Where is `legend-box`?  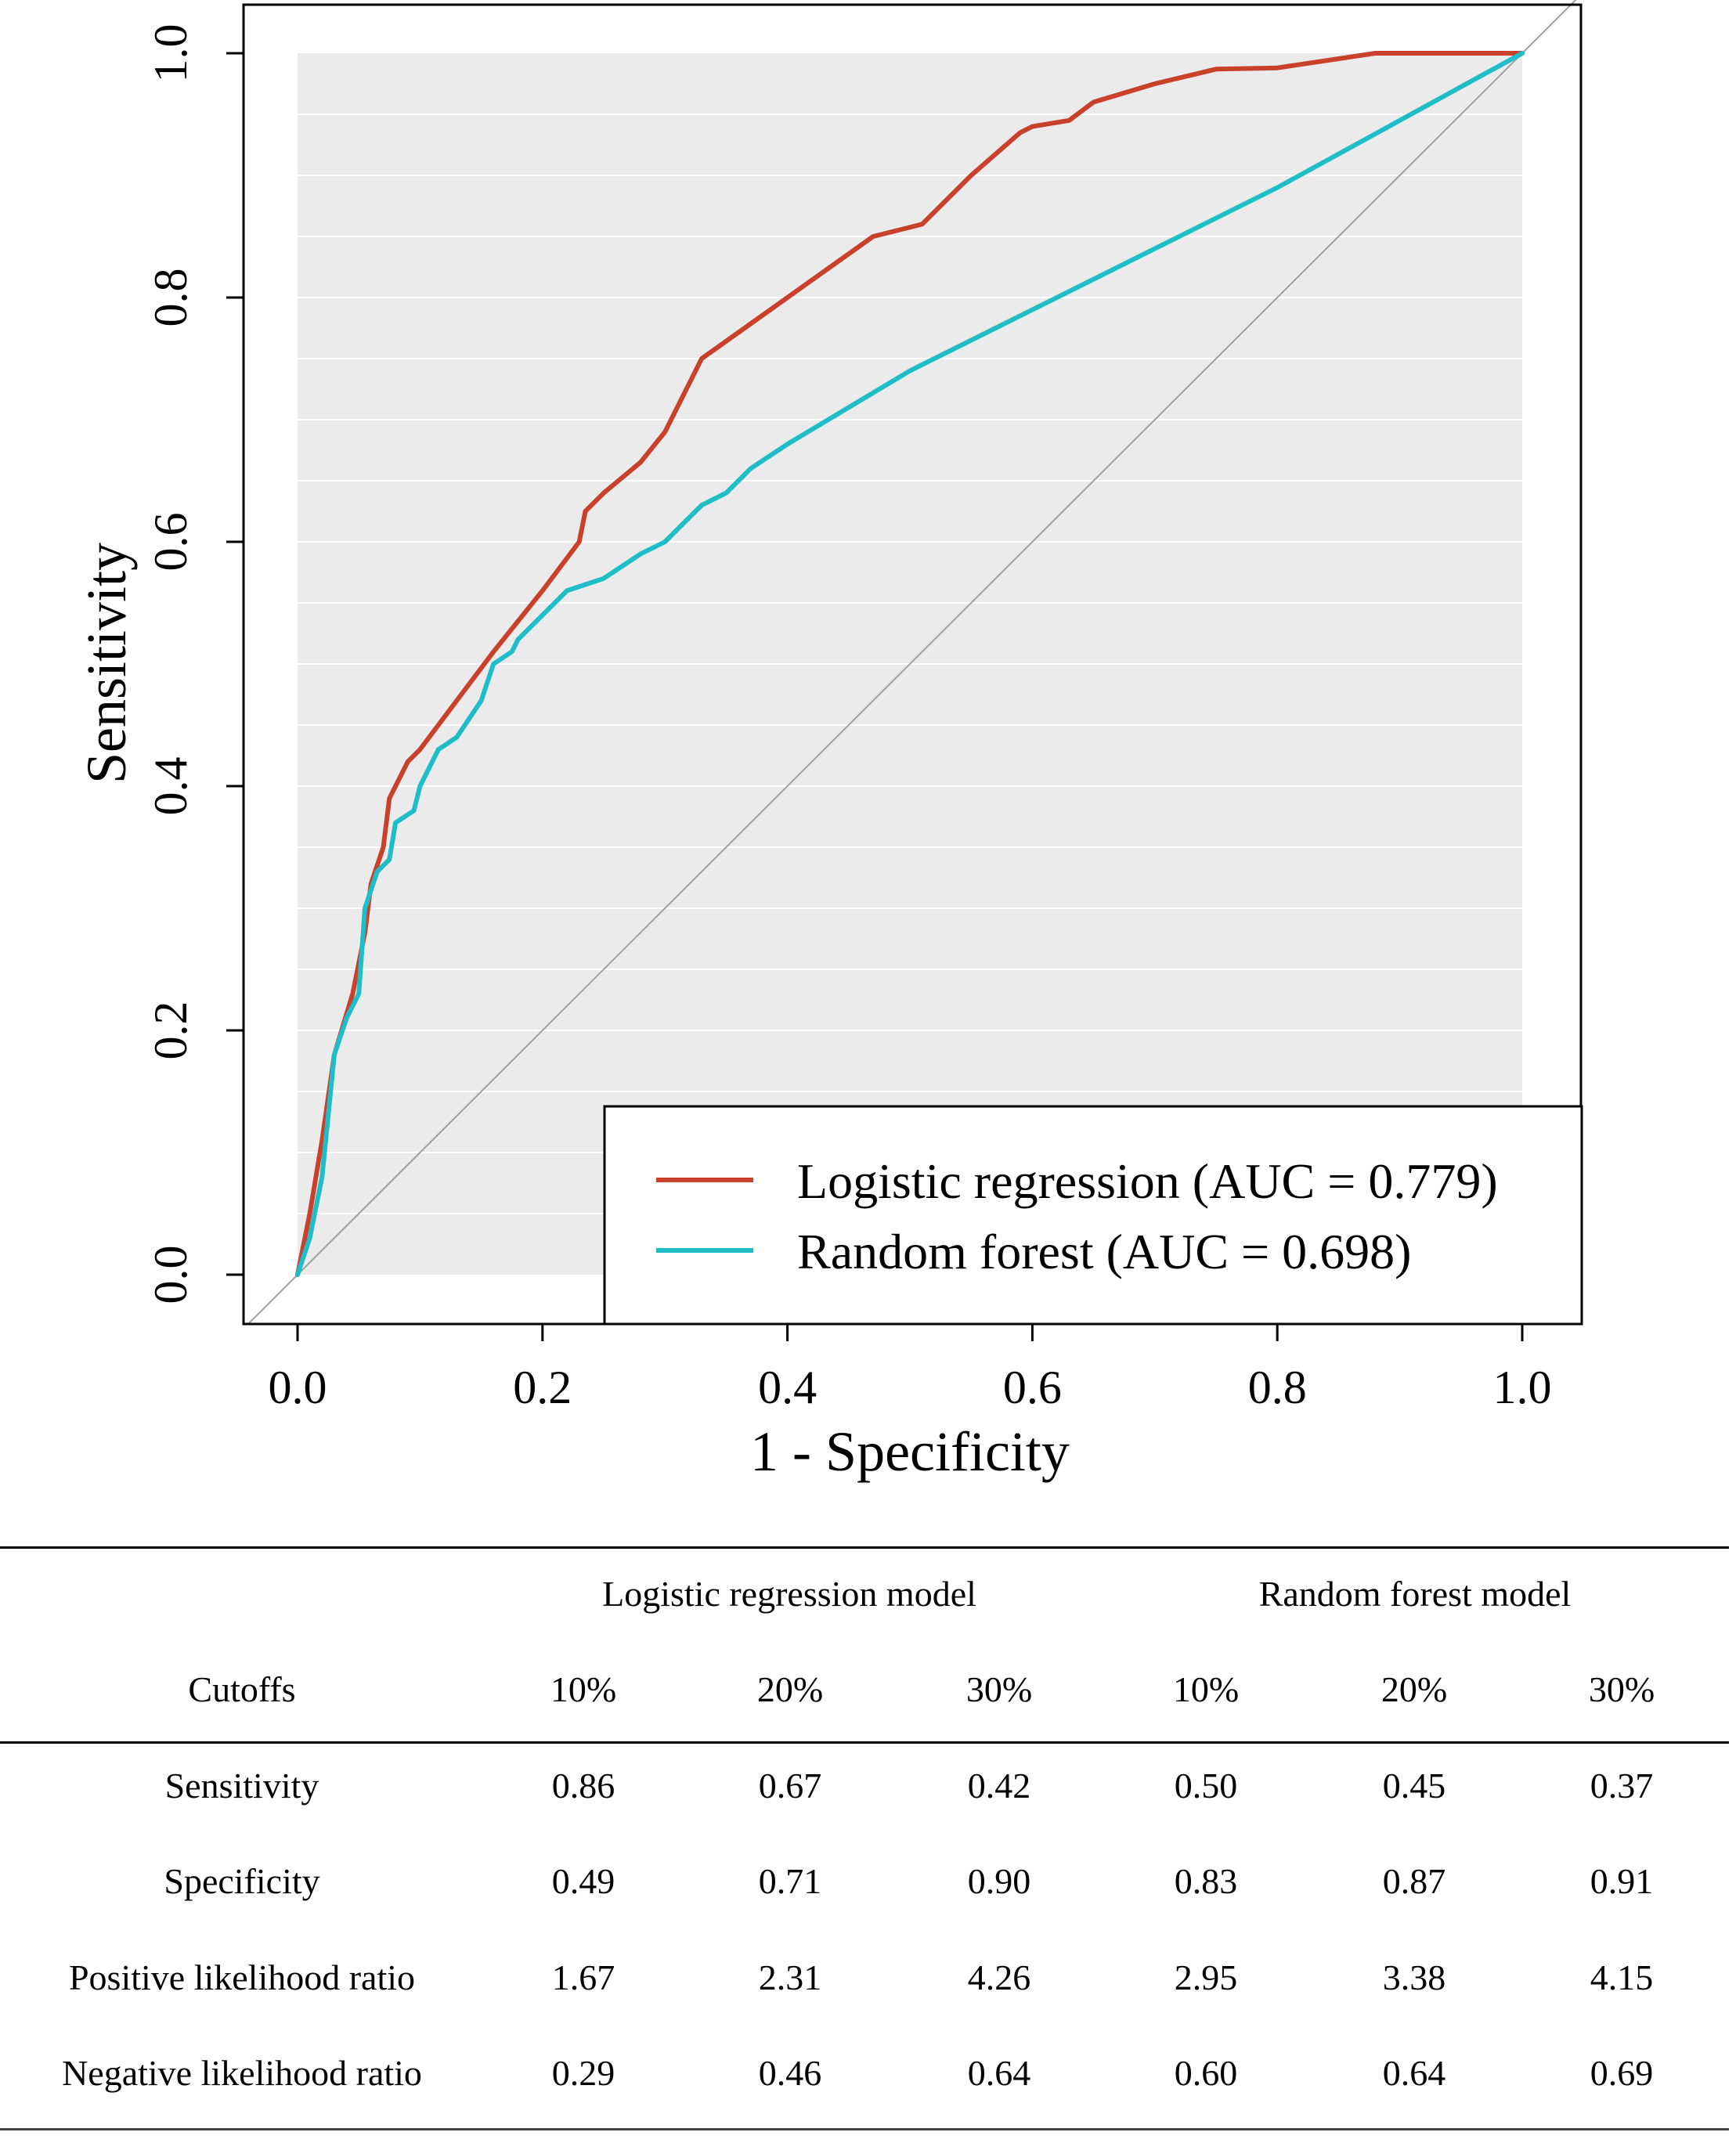
legend-box is located at coordinates (1093, 1216).